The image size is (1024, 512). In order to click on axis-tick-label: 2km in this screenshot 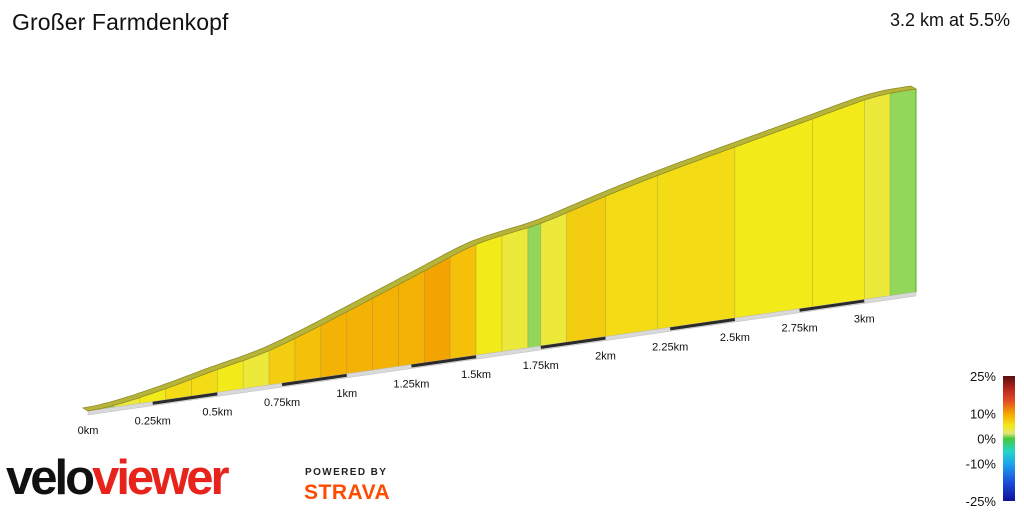, I will do `click(605, 357)`.